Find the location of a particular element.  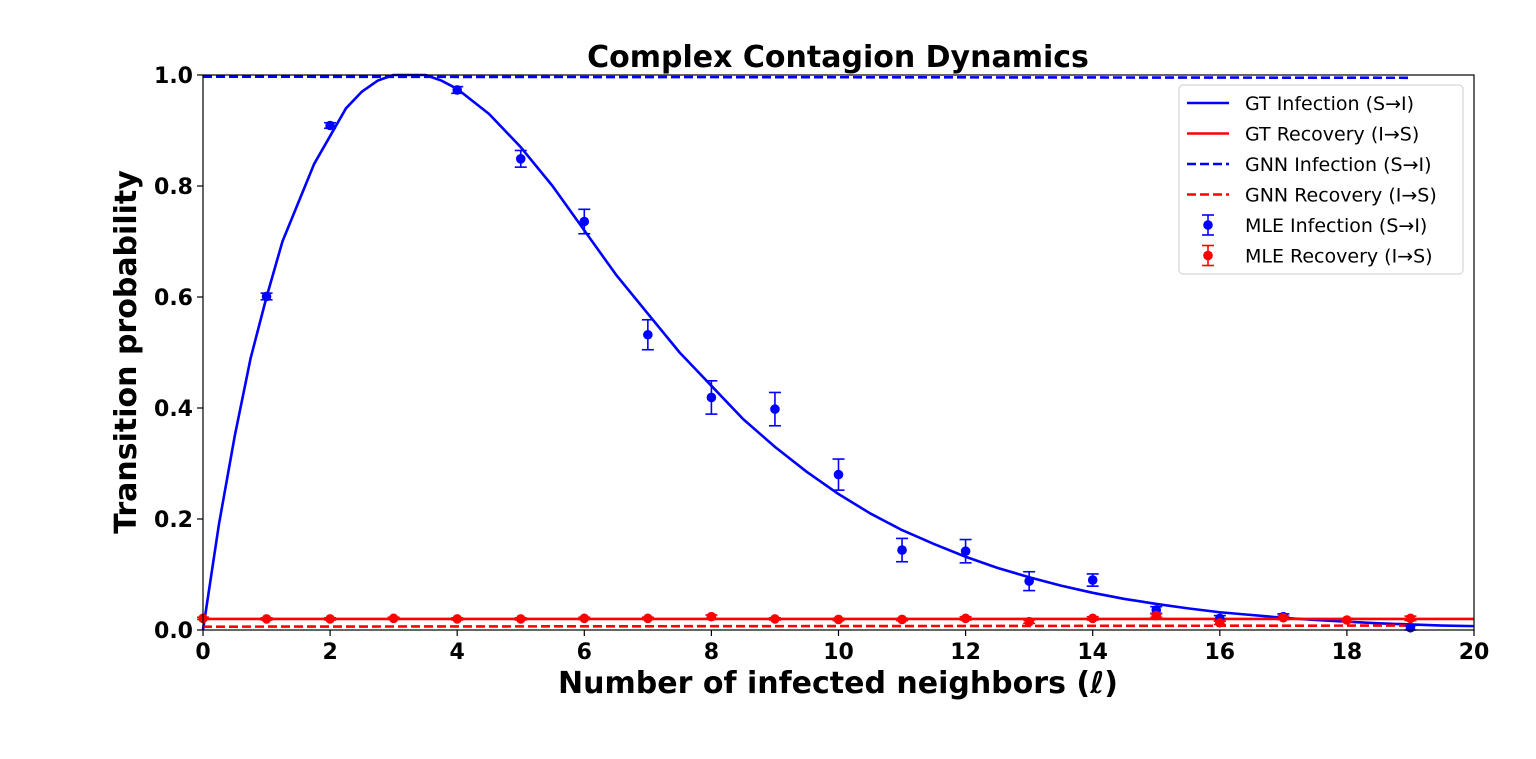

y-tick-label: 0.0 is located at coordinates (173, 631).